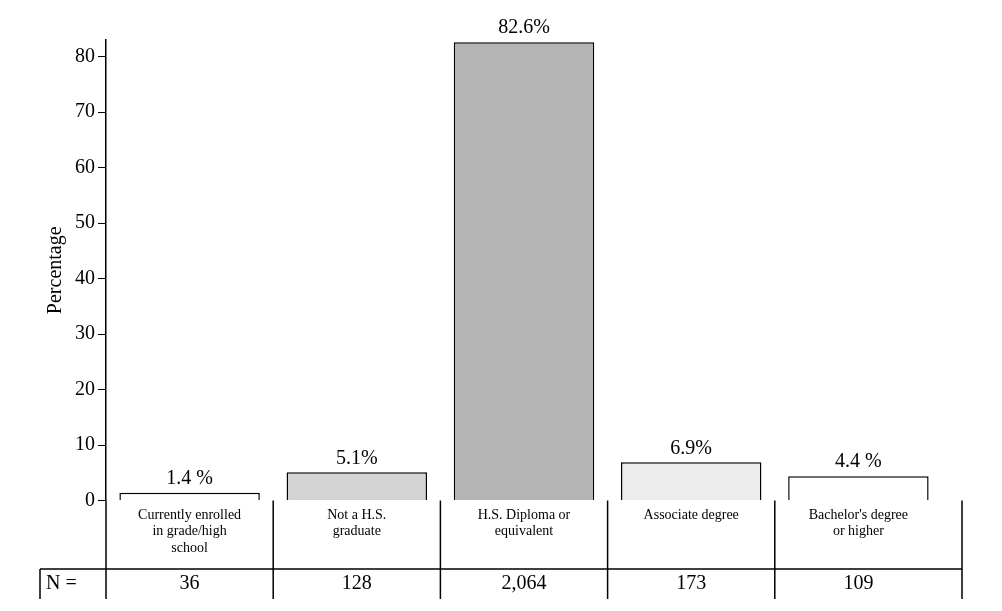 The image size is (1002, 611). Describe the element at coordinates (524, 26) in the screenshot. I see `data-label: 82.6%` at that location.